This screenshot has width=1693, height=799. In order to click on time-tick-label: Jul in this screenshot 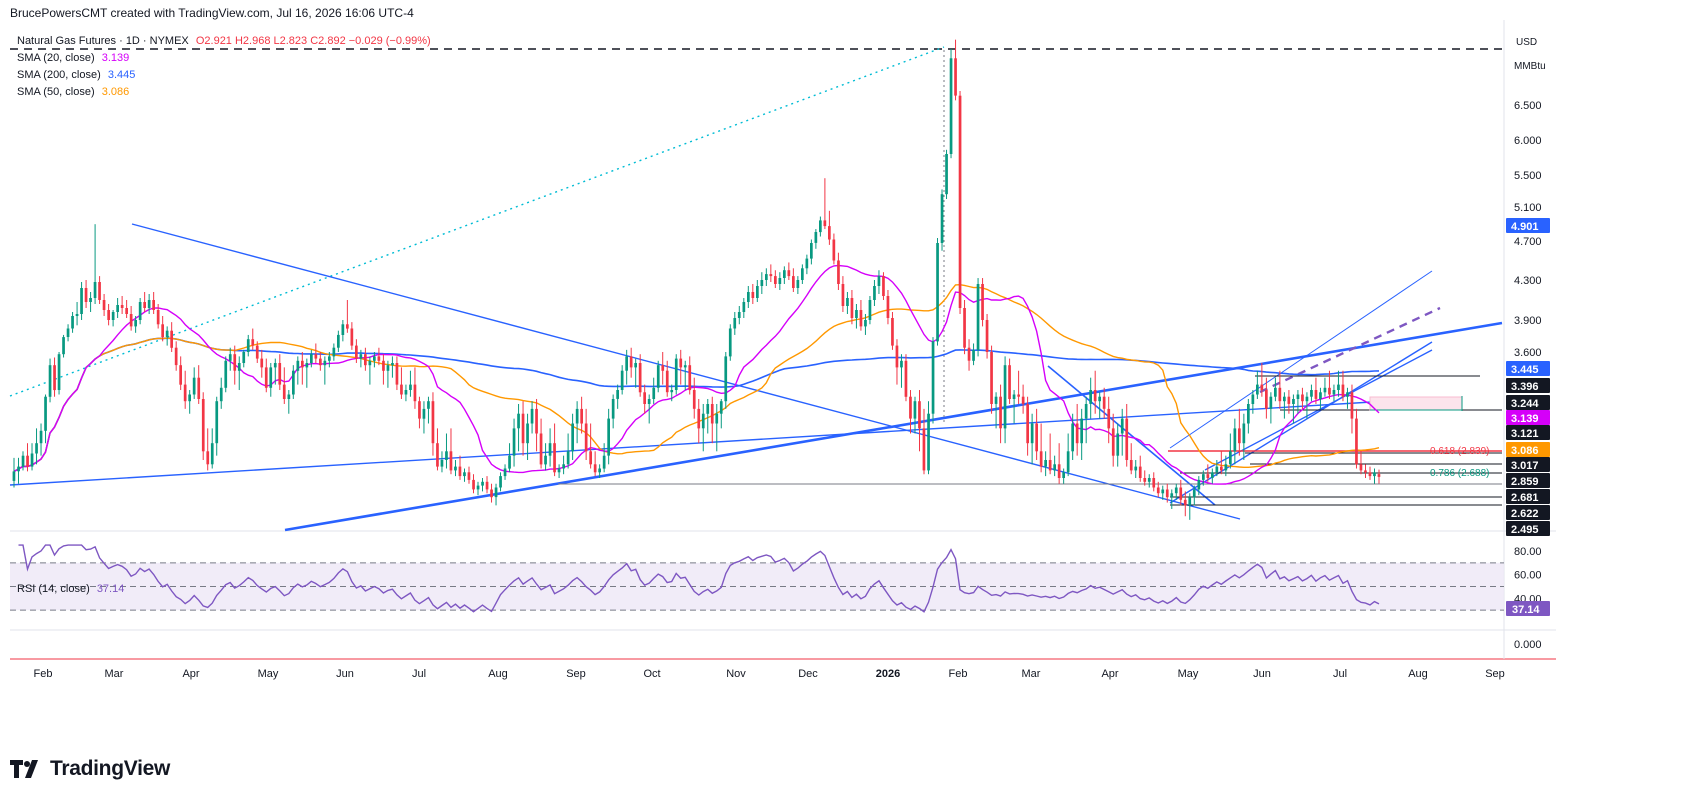, I will do `click(419, 674)`.